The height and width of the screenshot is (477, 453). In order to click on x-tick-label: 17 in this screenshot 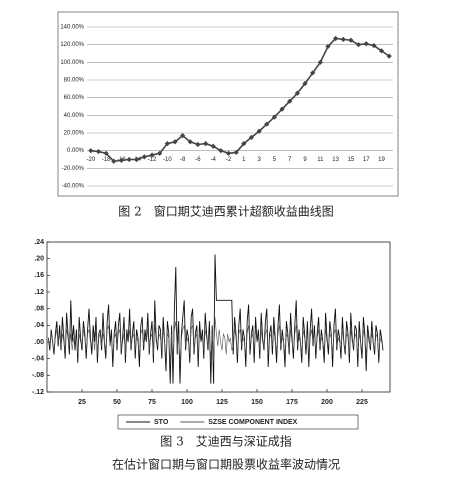, I will do `click(366, 160)`.